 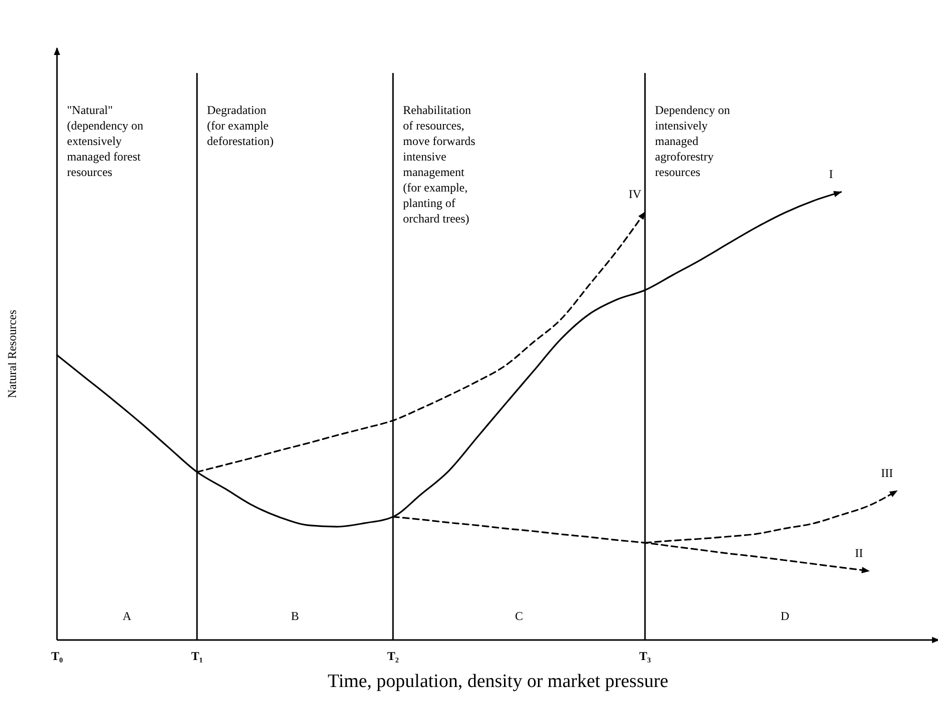 What do you see at coordinates (105, 141) in the screenshot?
I see `text: "Natural" (dependency on extensively managed forest resources` at bounding box center [105, 141].